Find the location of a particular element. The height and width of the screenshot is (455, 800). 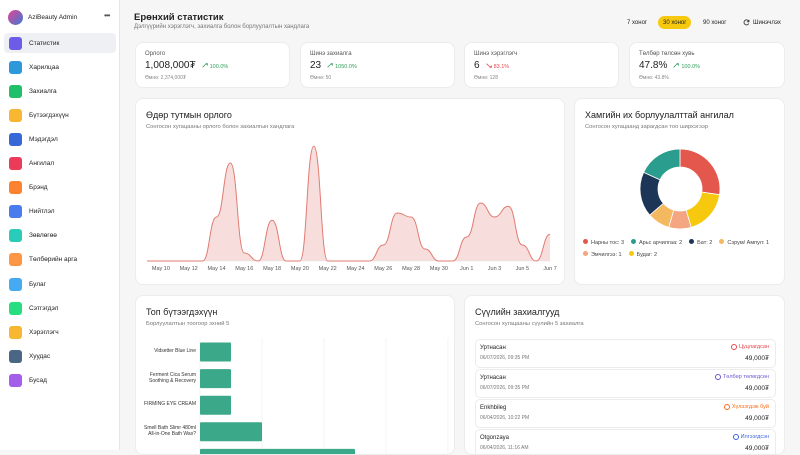

x-tick-label: May 22 is located at coordinates (328, 269).